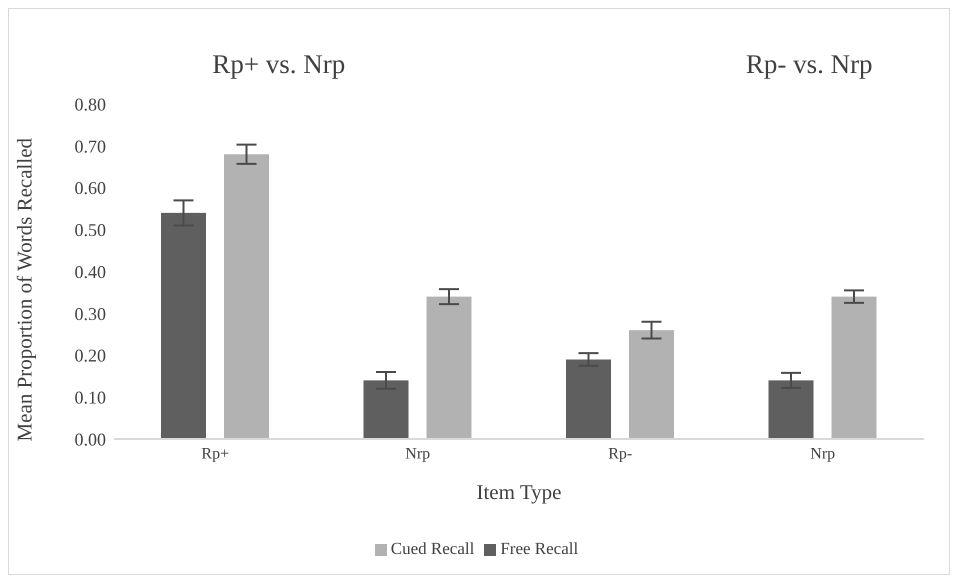  What do you see at coordinates (90, 314) in the screenshot?
I see `y-tick-label: 0.30` at bounding box center [90, 314].